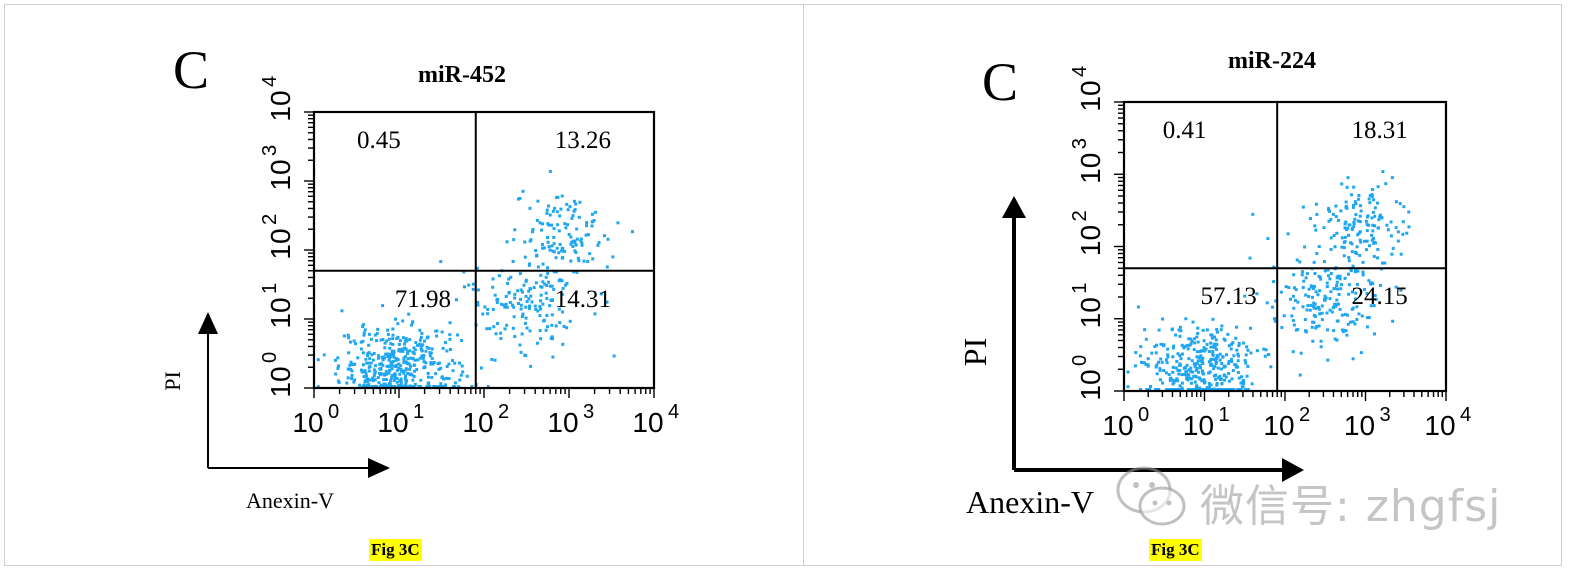  I want to click on x-tick-label-exponent: 2, so click(1304, 415).